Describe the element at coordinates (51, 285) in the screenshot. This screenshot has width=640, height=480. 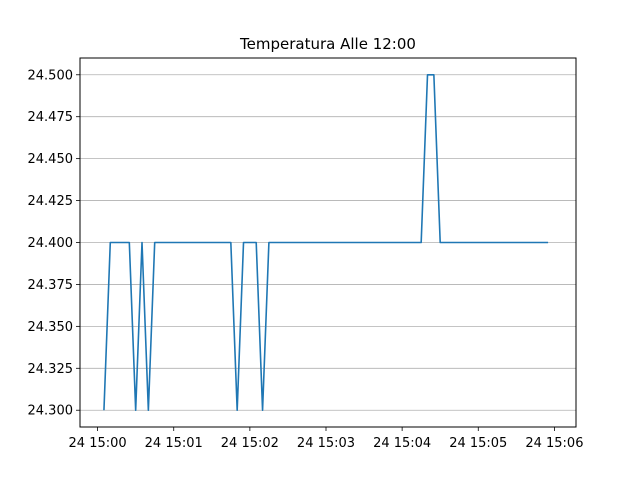
I see `y-tick-label: 24.375` at that location.